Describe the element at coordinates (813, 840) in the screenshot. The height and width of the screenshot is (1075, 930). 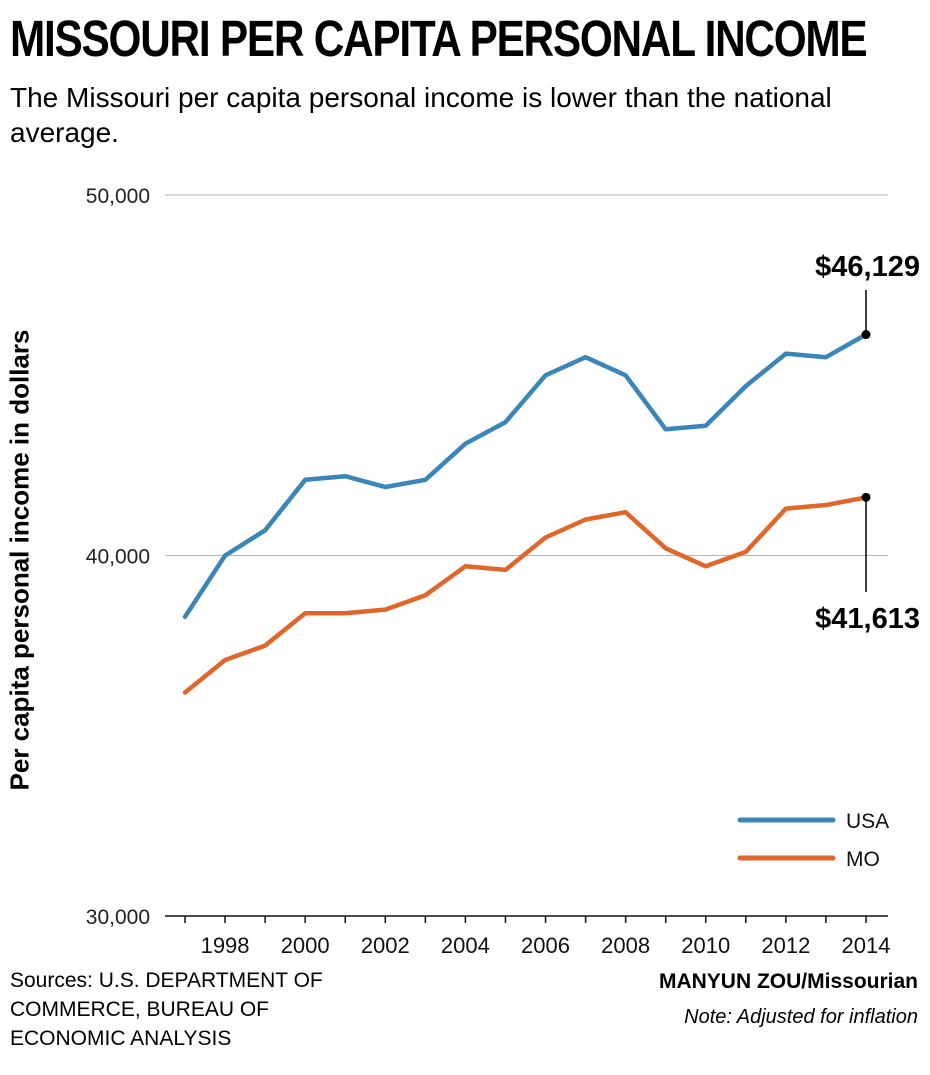
I see `legend: USA MO` at that location.